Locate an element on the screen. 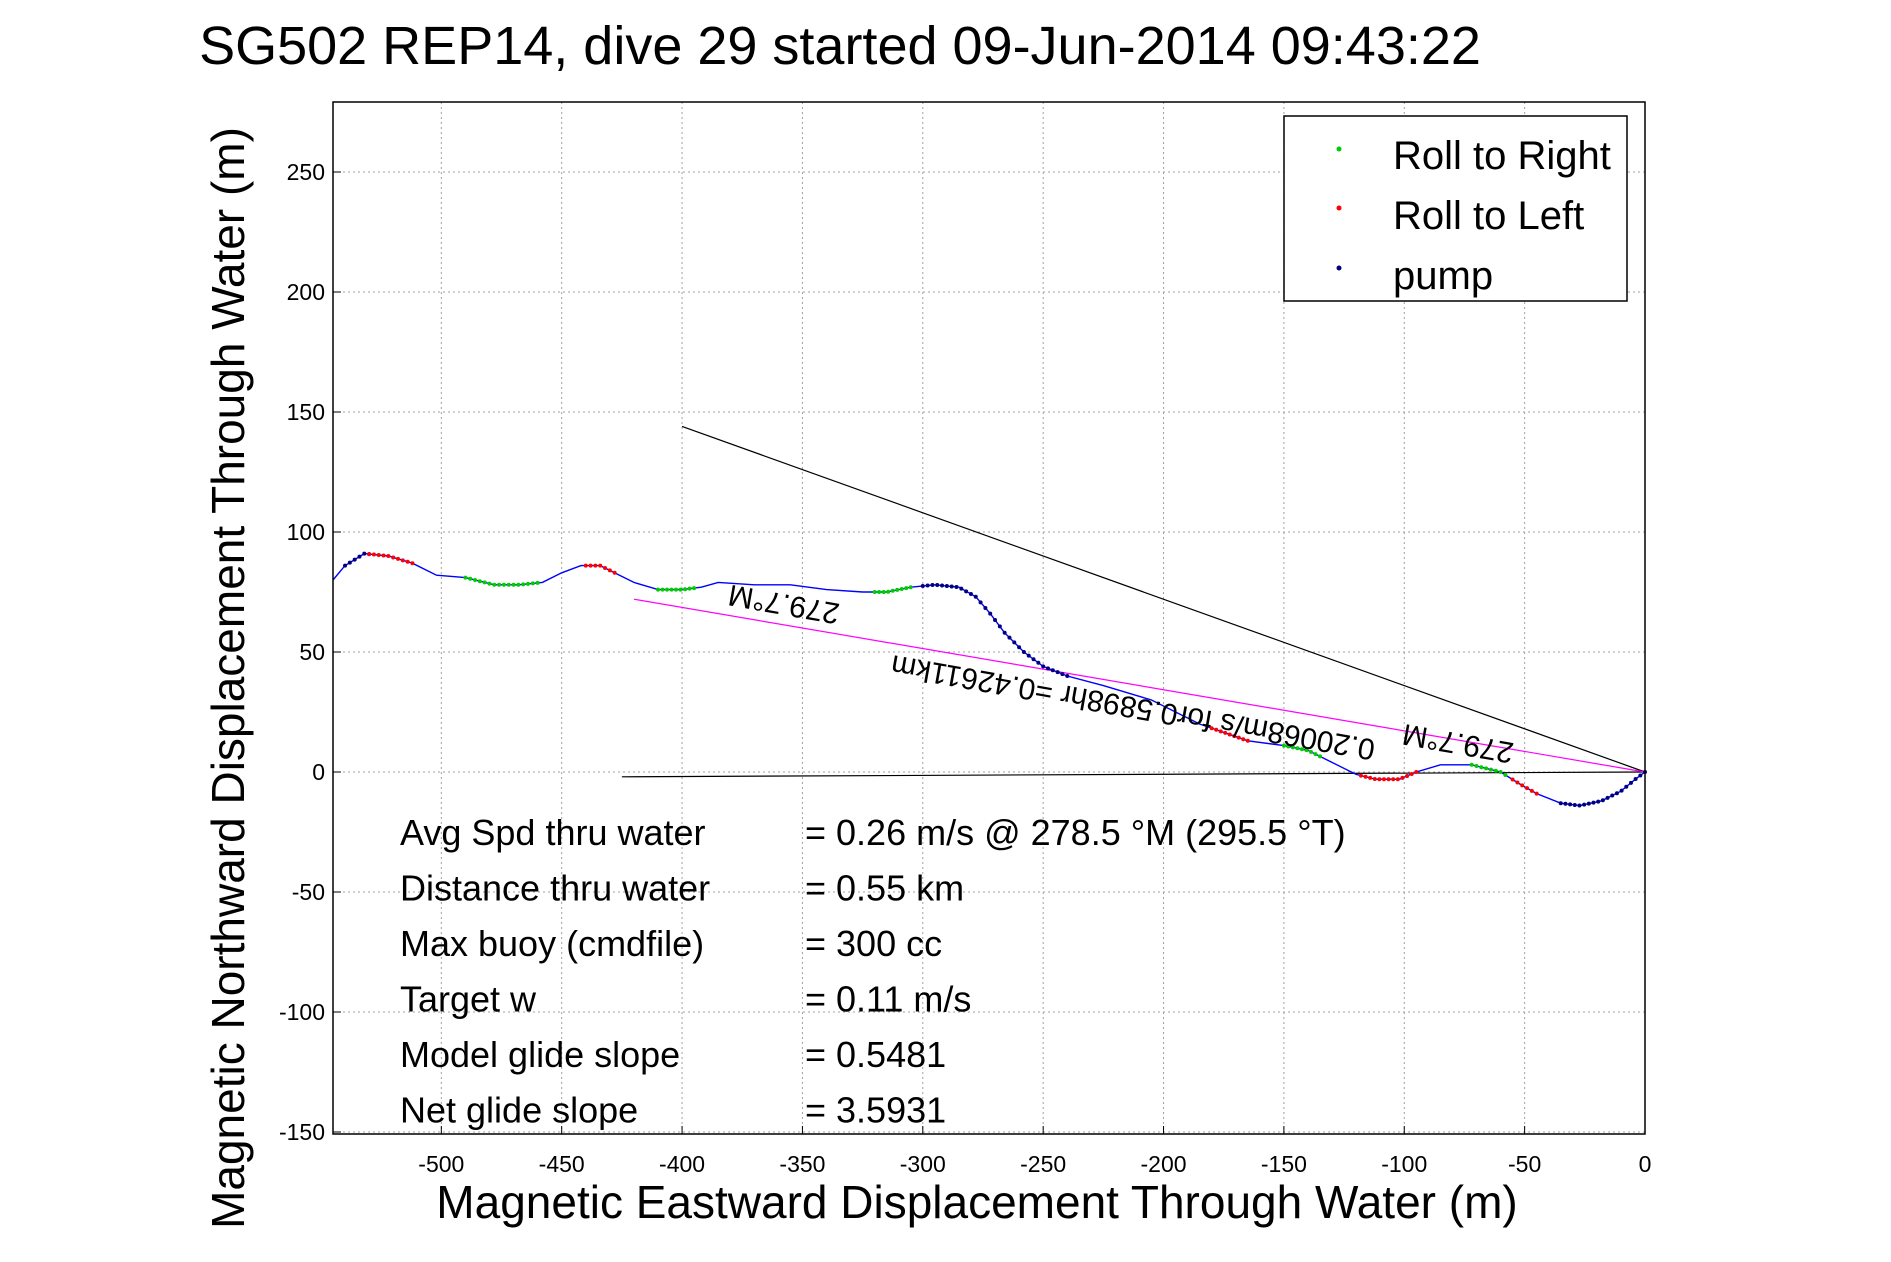  roll-pump-markers is located at coordinates (995, 679).